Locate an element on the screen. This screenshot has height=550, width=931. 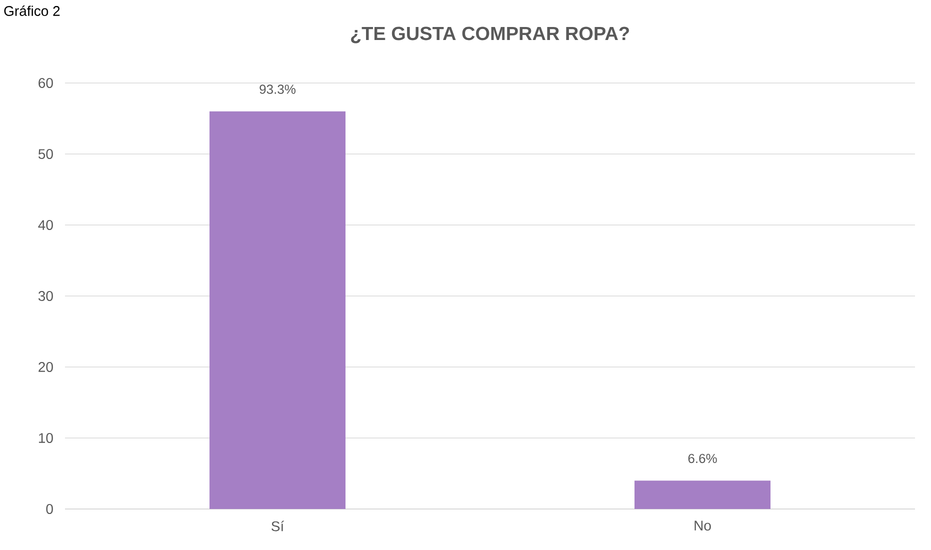
annotation: 93.3% is located at coordinates (278, 89).